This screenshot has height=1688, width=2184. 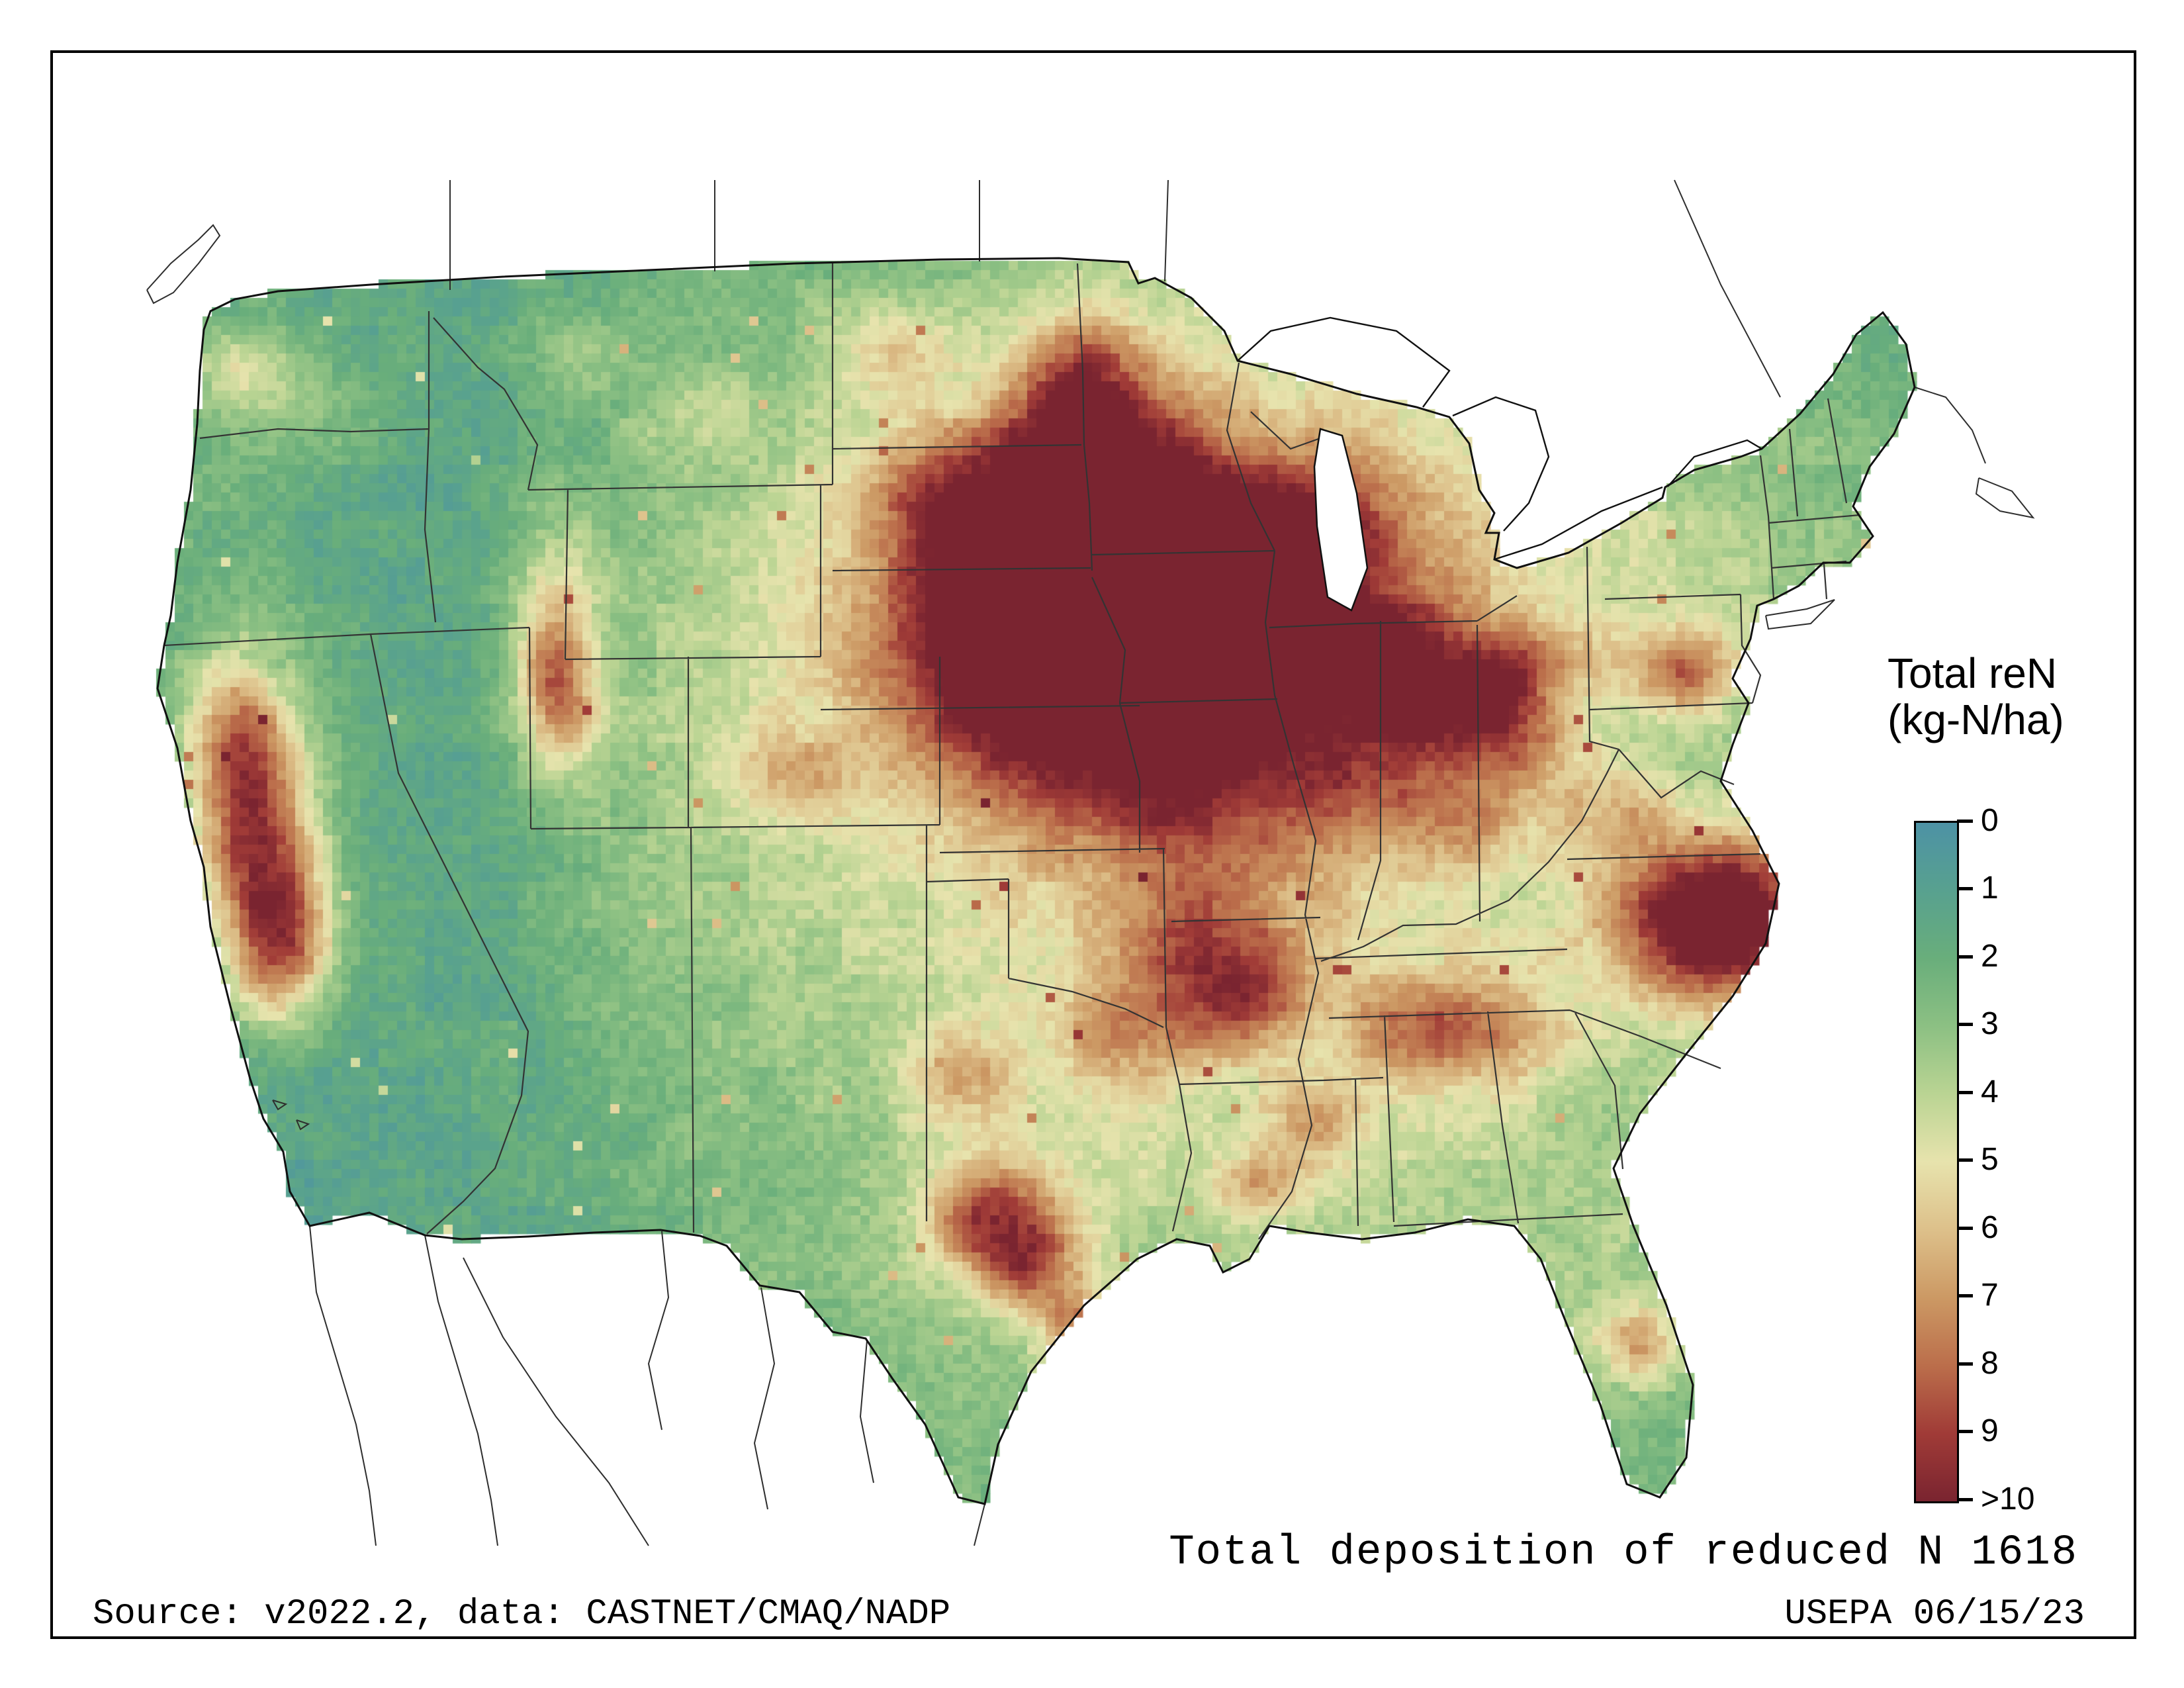 What do you see at coordinates (522, 1614) in the screenshot?
I see `source-text: Source: v2022.2, data: CASTNET/CMAQ/NADP` at bounding box center [522, 1614].